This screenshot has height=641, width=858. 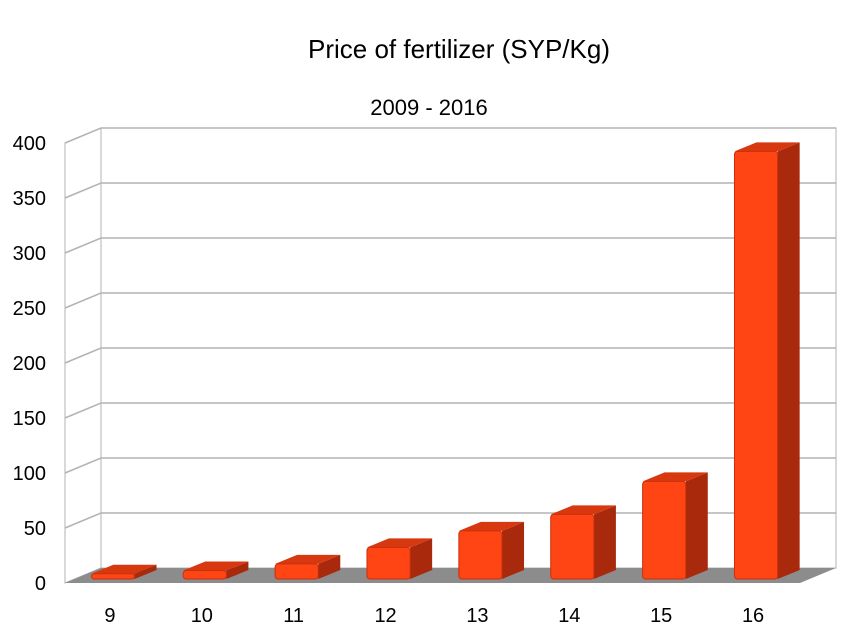 What do you see at coordinates (29, 474) in the screenshot?
I see `y-tick-label: 100` at bounding box center [29, 474].